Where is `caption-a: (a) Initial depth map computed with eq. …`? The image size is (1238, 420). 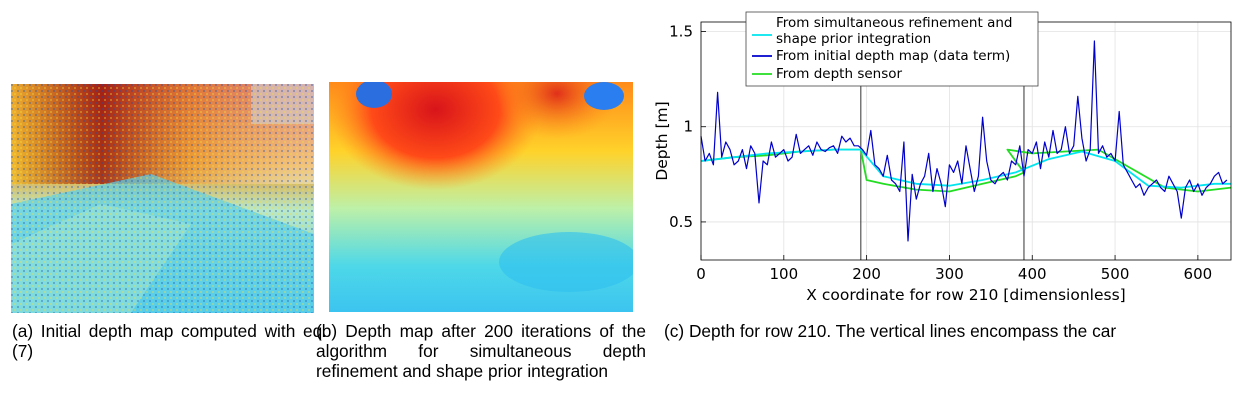 caption-a: (a) Initial depth map computed with eq. … is located at coordinates (169, 341).